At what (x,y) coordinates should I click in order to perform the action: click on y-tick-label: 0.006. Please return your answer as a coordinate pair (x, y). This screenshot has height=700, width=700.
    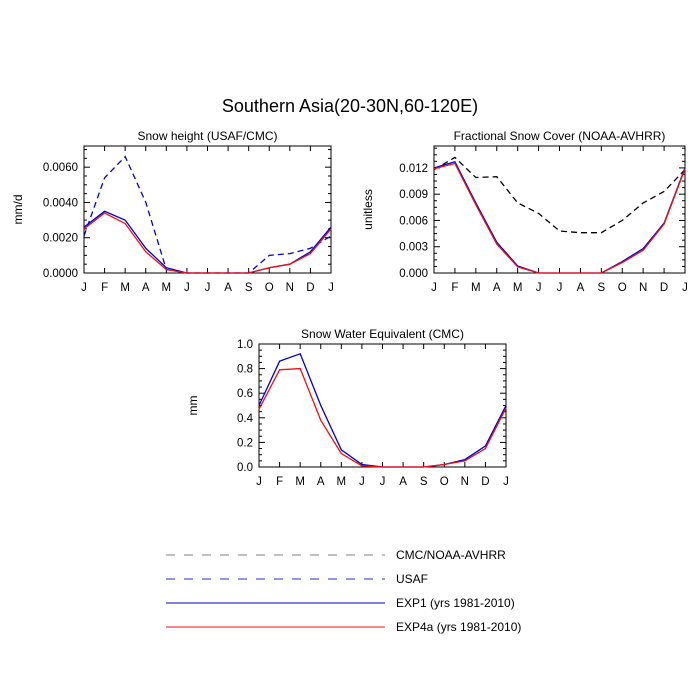
    Looking at the image, I should click on (413, 221).